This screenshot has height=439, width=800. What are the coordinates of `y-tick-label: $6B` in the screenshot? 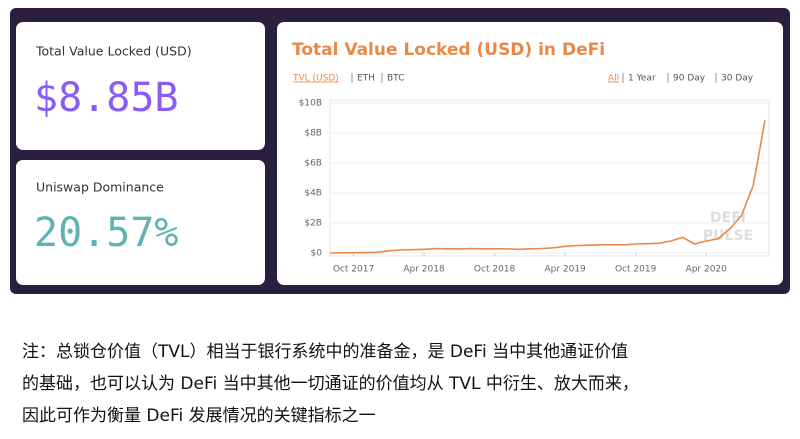 It's located at (313, 164).